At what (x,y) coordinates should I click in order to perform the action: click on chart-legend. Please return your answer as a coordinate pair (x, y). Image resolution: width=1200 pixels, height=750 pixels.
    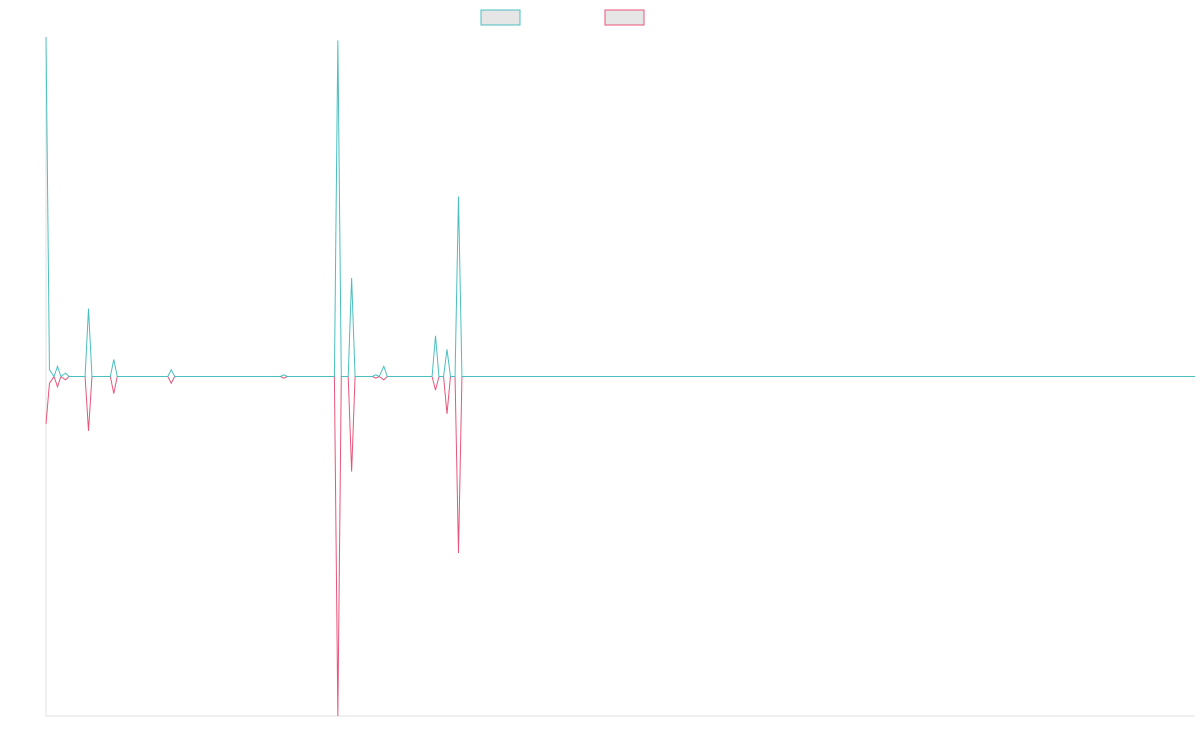
    Looking at the image, I should click on (562, 17).